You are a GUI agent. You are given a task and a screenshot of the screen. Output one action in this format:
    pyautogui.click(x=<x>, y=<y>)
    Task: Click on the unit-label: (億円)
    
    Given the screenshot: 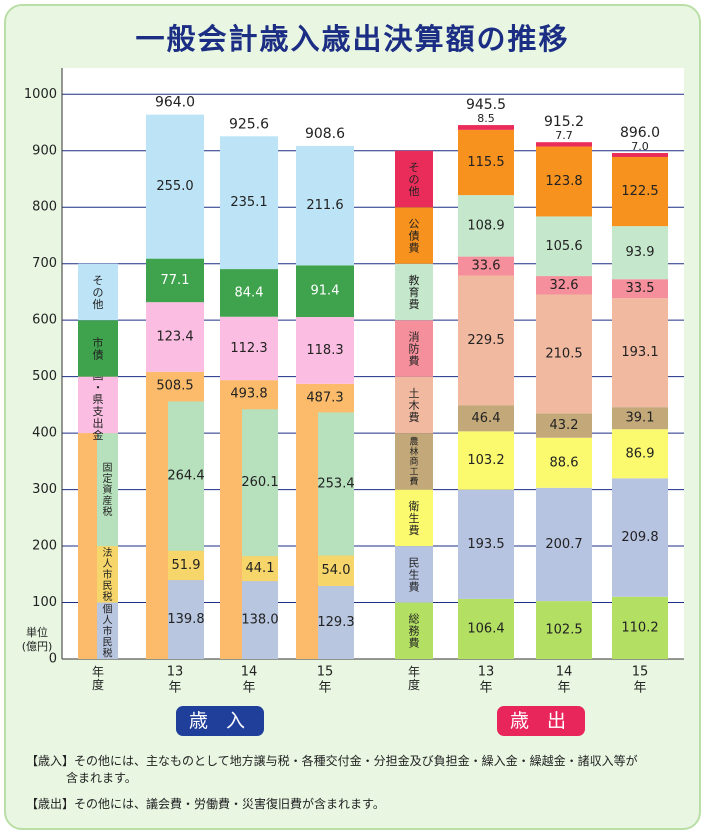 What is the action you would take?
    pyautogui.click(x=37, y=646)
    